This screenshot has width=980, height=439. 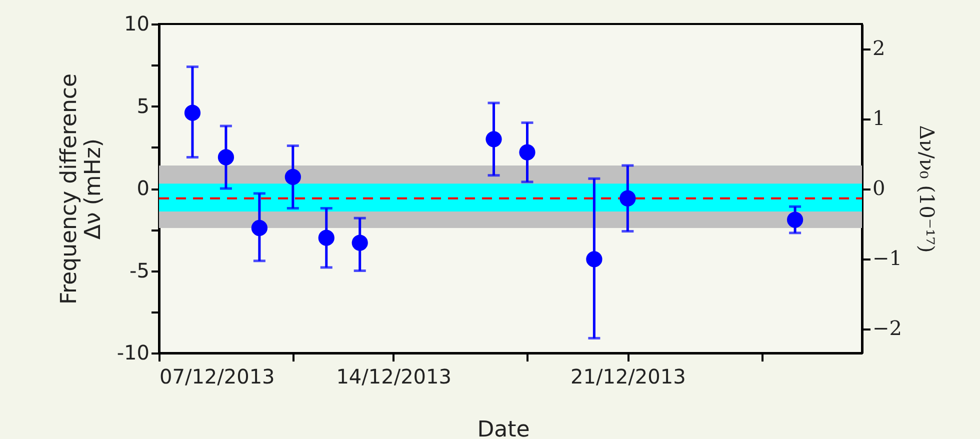 What do you see at coordinates (879, 118) in the screenshot?
I see `y2-tick-label: 1` at bounding box center [879, 118].